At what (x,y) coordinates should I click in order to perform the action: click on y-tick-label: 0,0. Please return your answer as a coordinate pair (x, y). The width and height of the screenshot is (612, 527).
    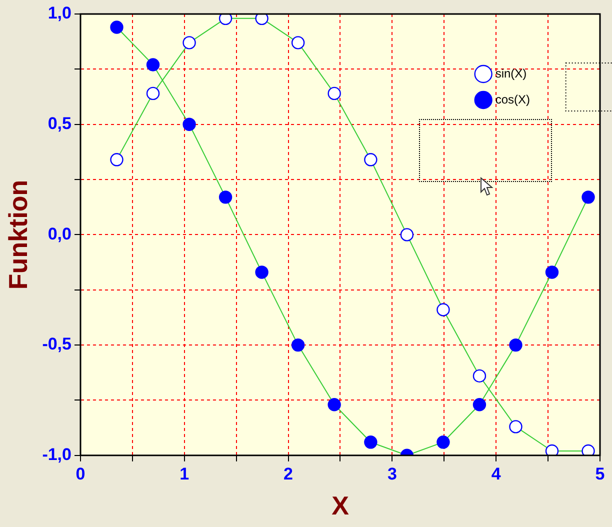
    Looking at the image, I should click on (60, 234).